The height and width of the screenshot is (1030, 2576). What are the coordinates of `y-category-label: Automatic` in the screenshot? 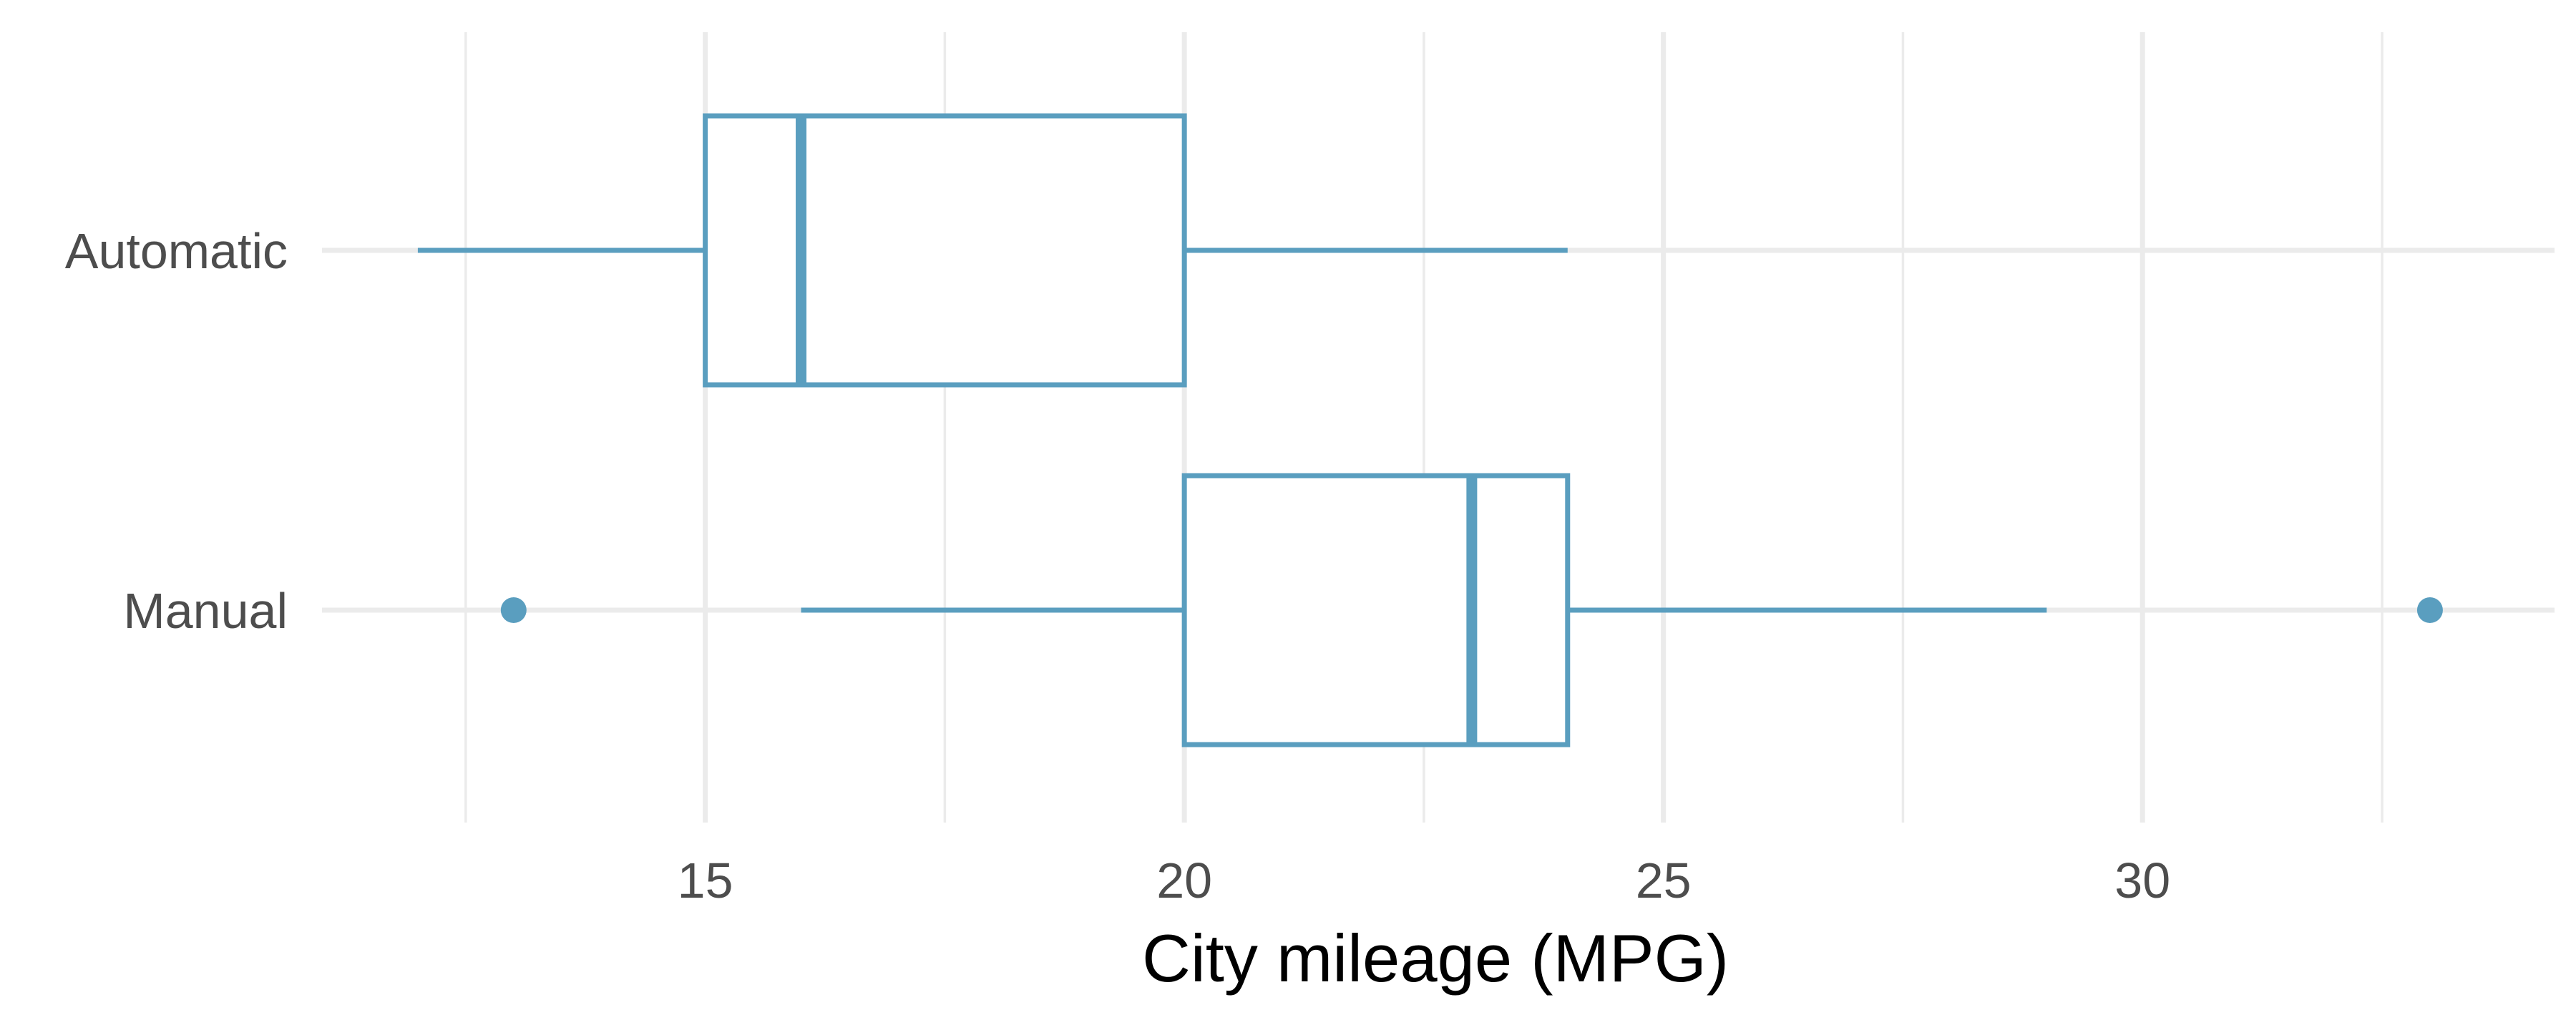 It's located at (176, 251).